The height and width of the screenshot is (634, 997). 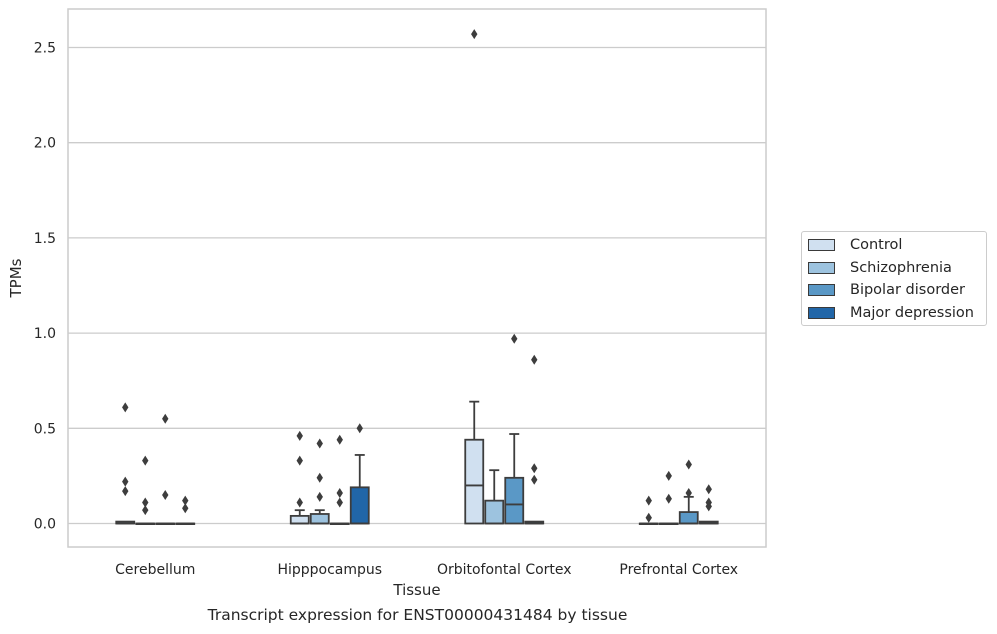 I want to click on legend-label: Major depression, so click(x=912, y=312).